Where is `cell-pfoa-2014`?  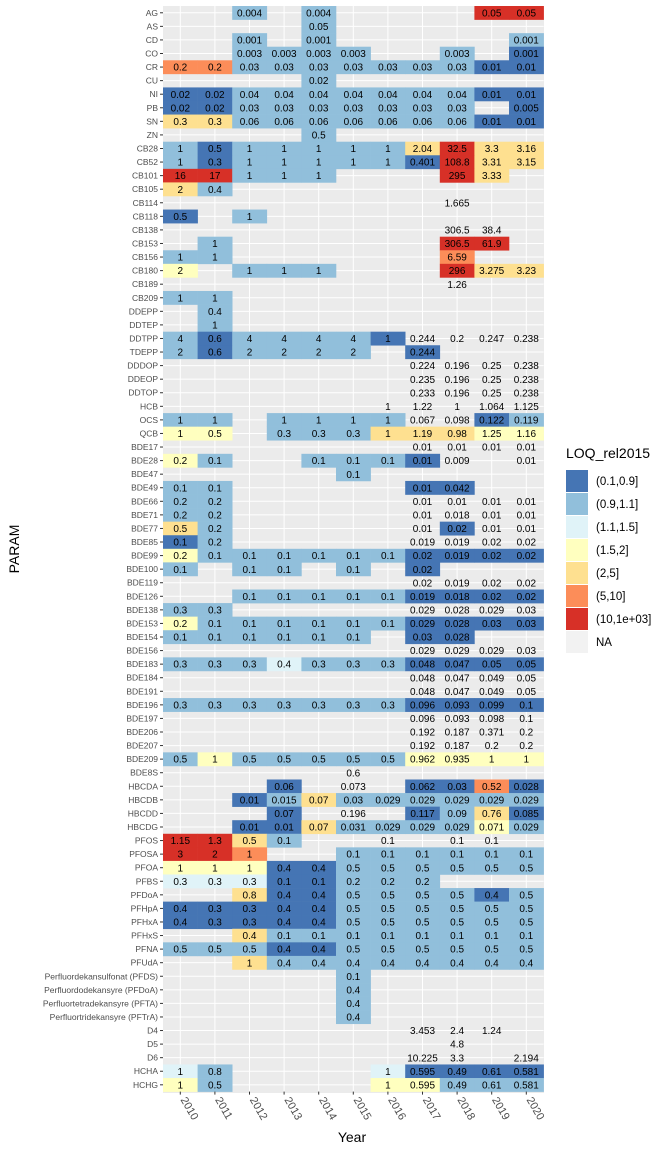 cell-pfoa-2014 is located at coordinates (319, 867).